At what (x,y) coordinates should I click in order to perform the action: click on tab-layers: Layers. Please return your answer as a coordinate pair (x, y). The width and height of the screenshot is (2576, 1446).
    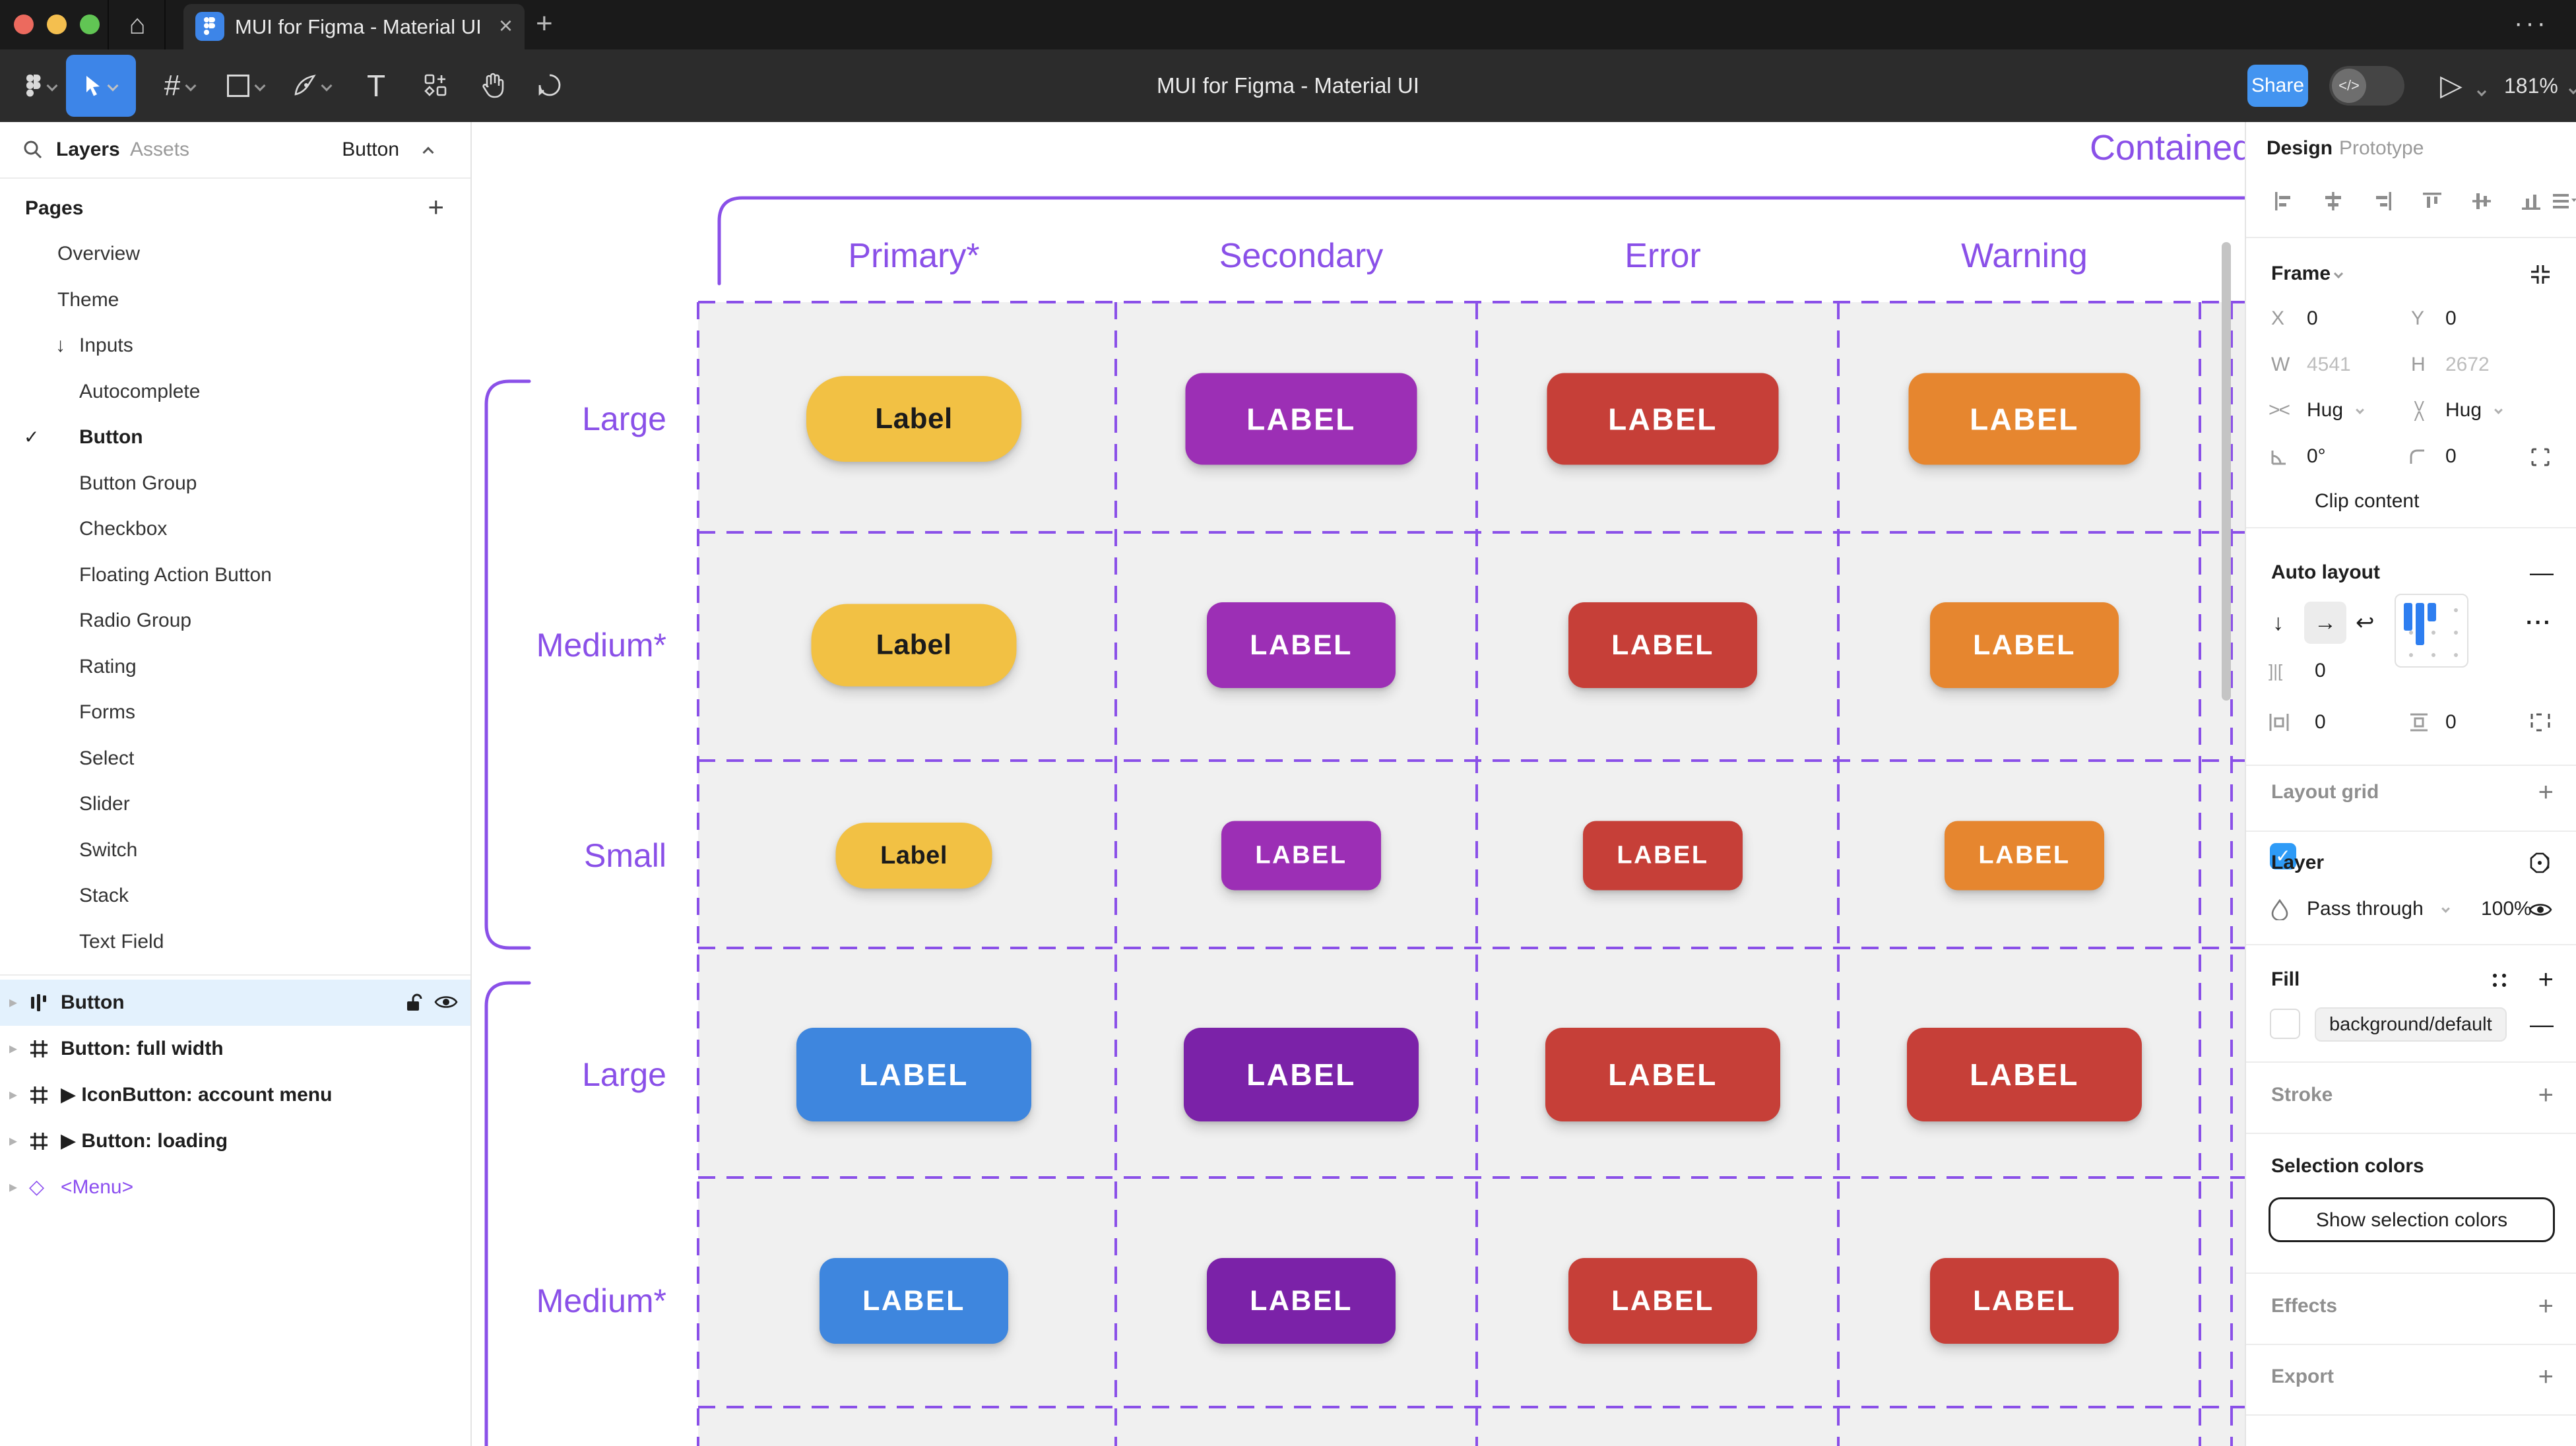
    Looking at the image, I should click on (88, 149).